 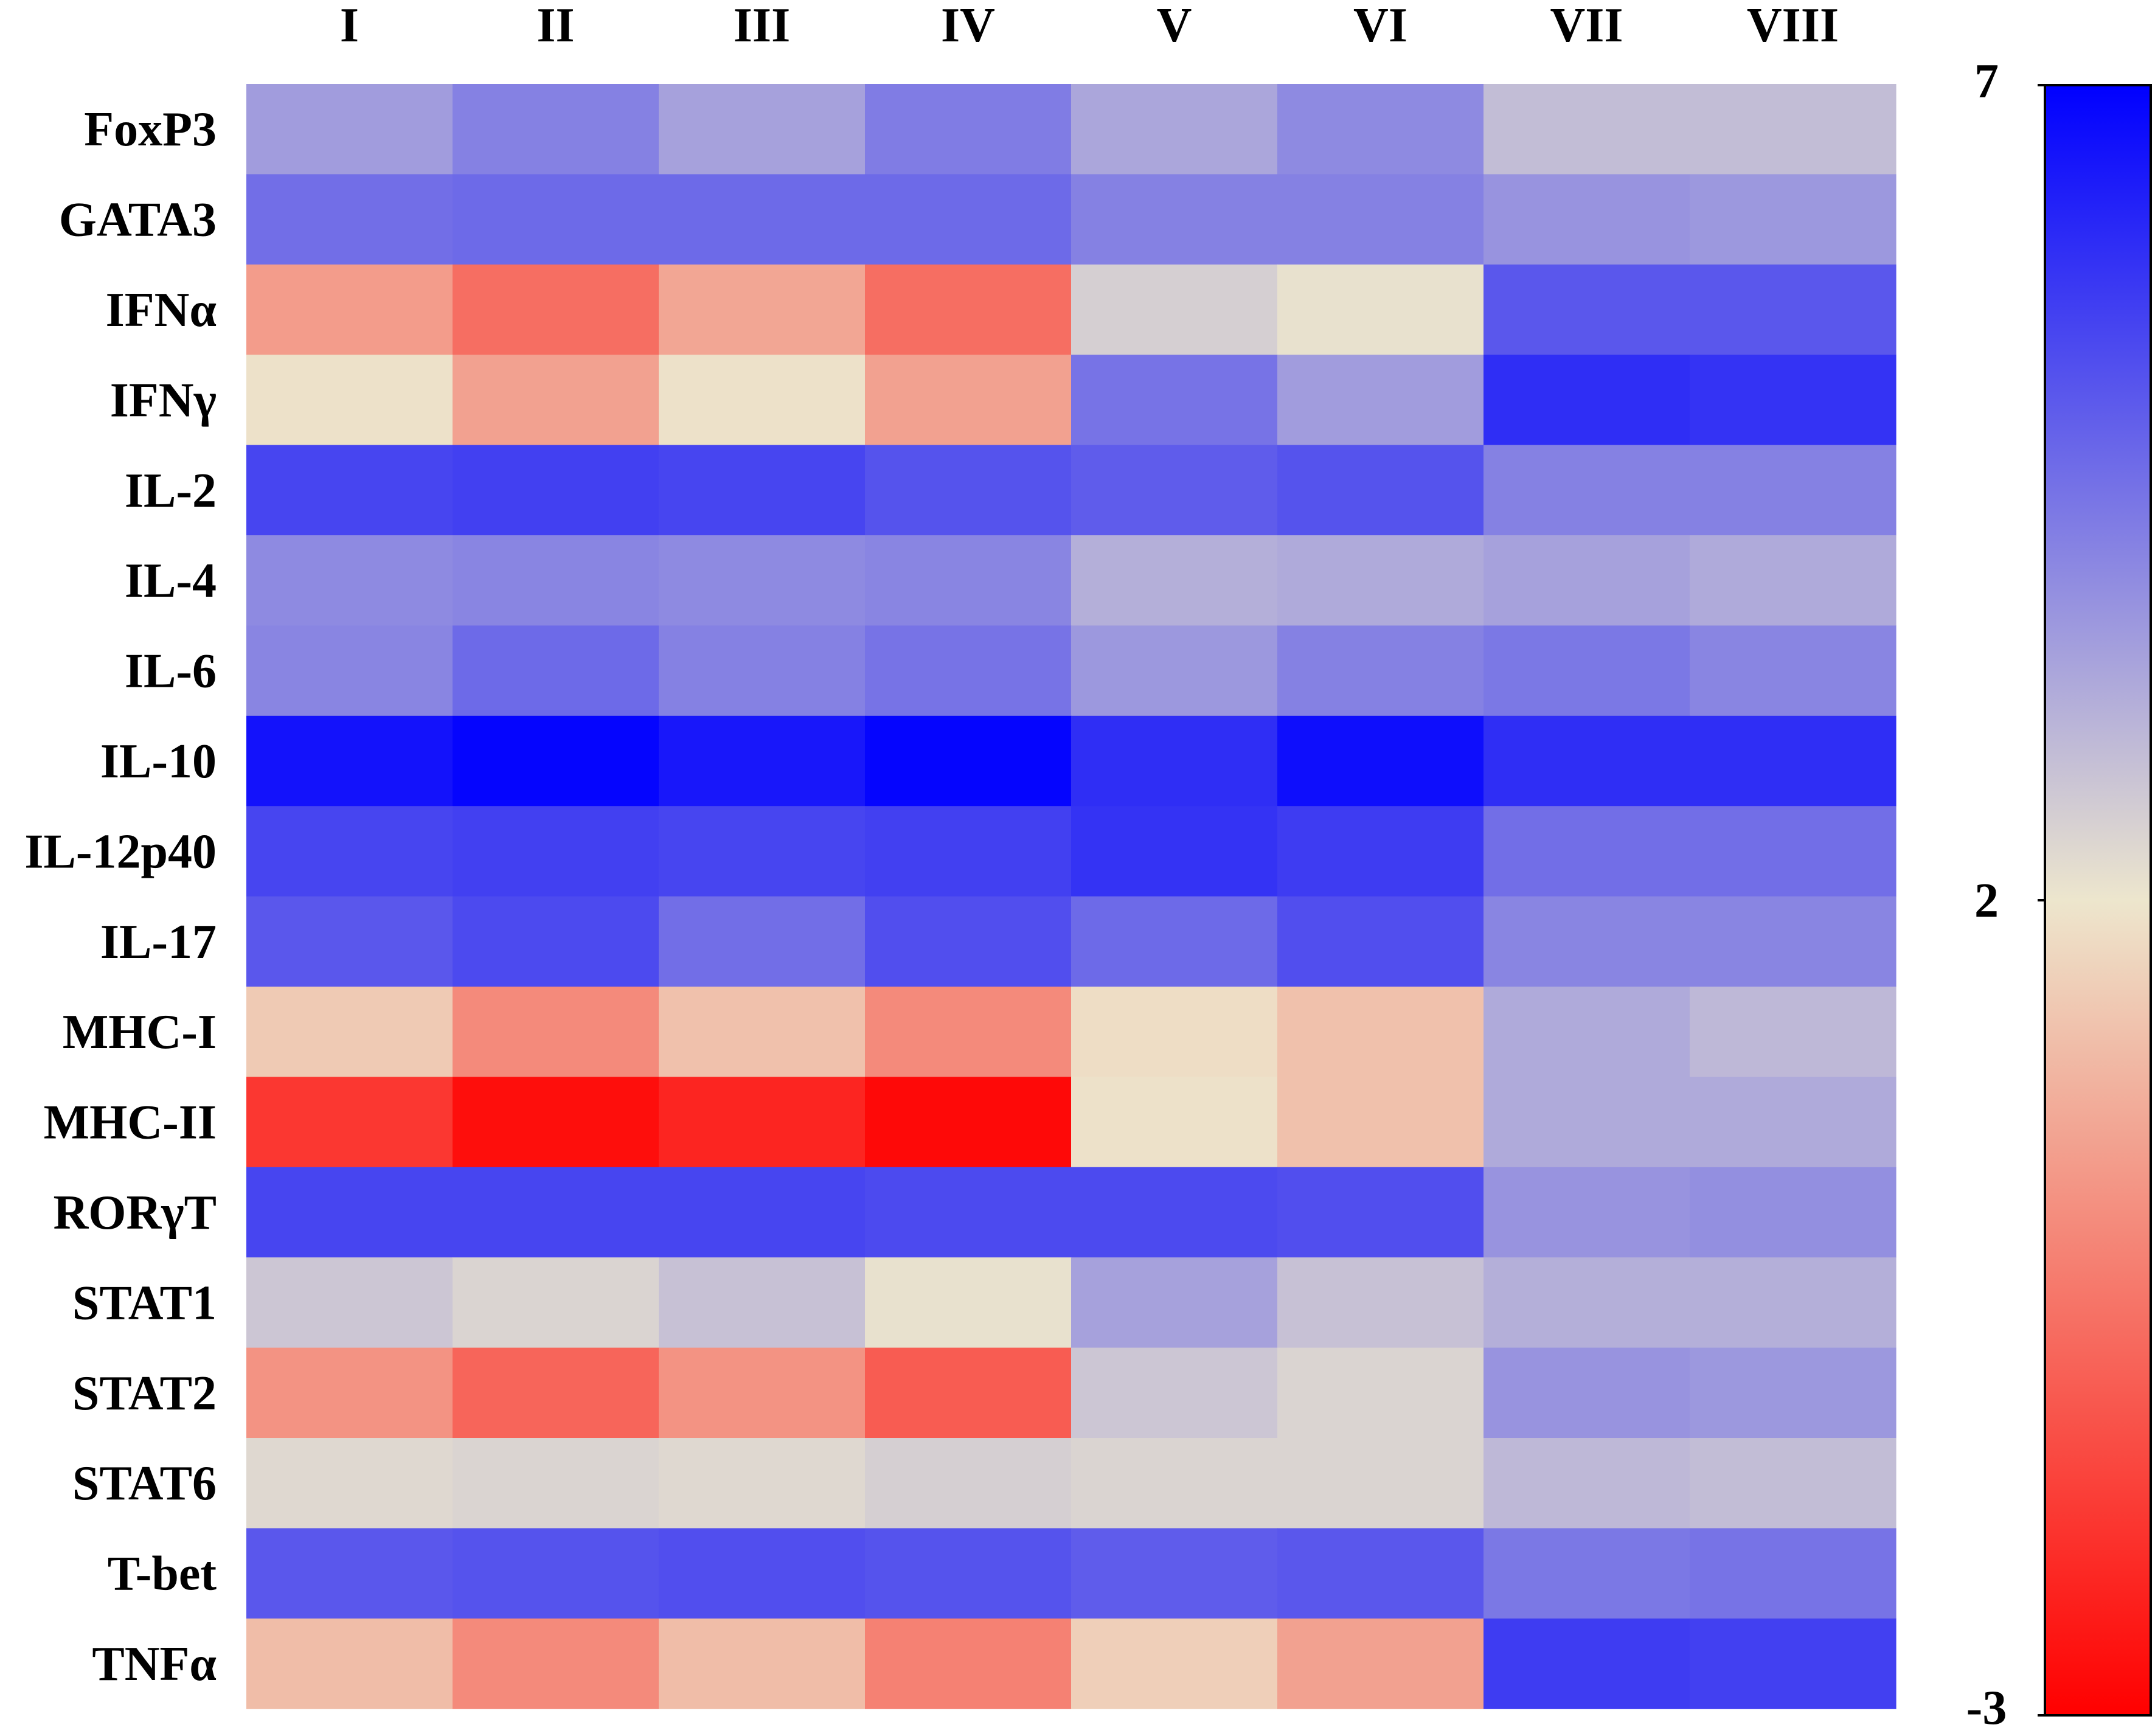 What do you see at coordinates (135, 1213) in the screenshot?
I see `row-label: RORγT` at bounding box center [135, 1213].